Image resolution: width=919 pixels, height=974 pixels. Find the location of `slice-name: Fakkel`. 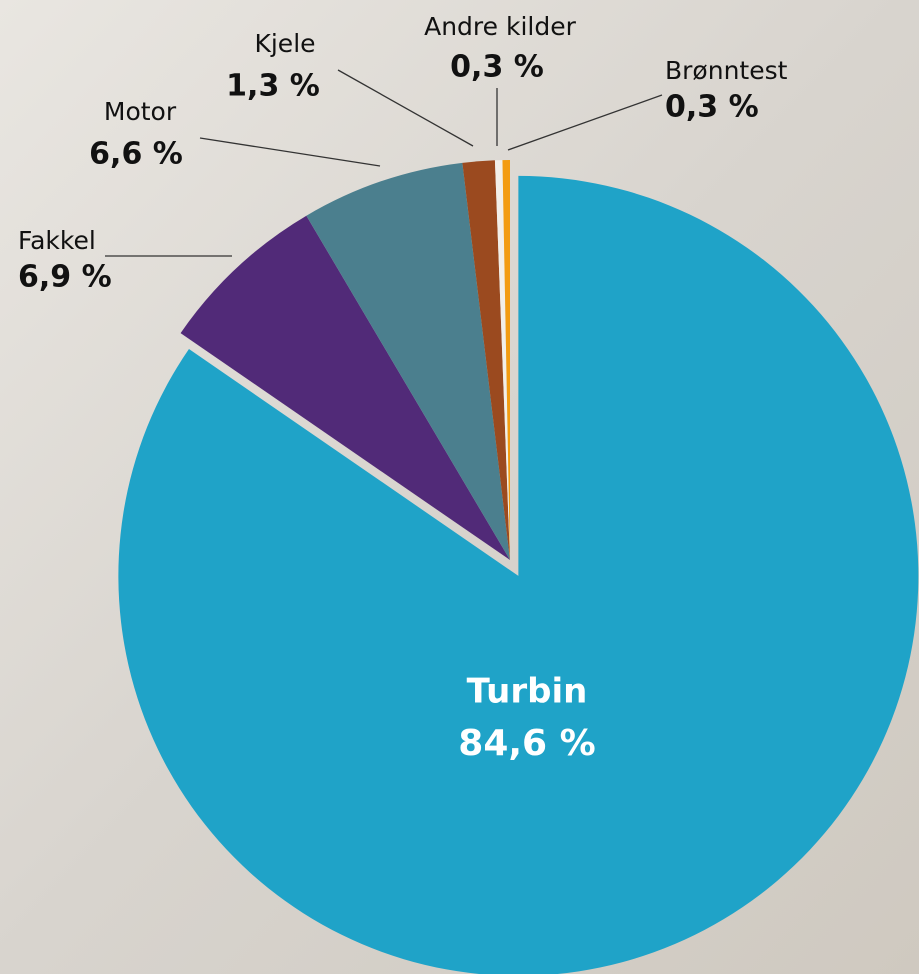

slice-name: Fakkel is located at coordinates (57, 240).